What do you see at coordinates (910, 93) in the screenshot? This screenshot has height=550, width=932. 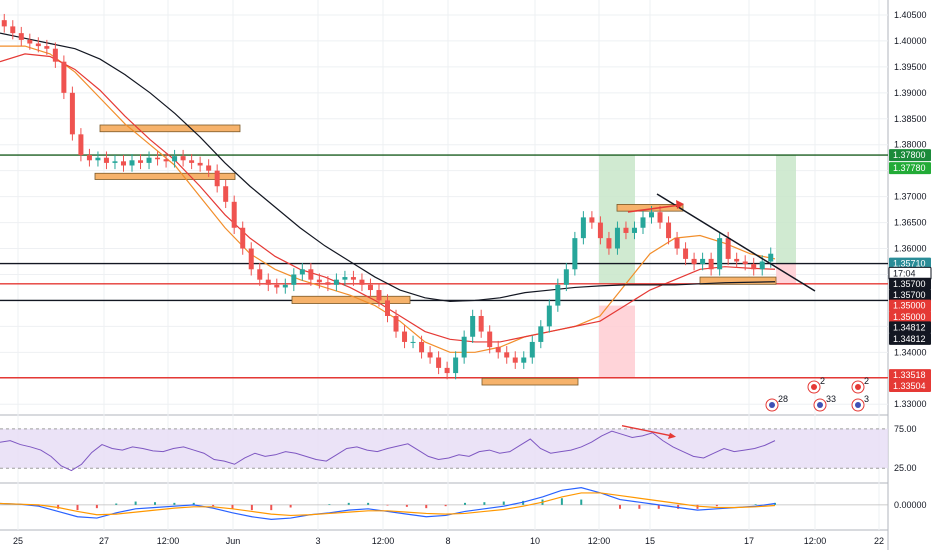 I see `price-tick-label: 1.39000` at bounding box center [910, 93].